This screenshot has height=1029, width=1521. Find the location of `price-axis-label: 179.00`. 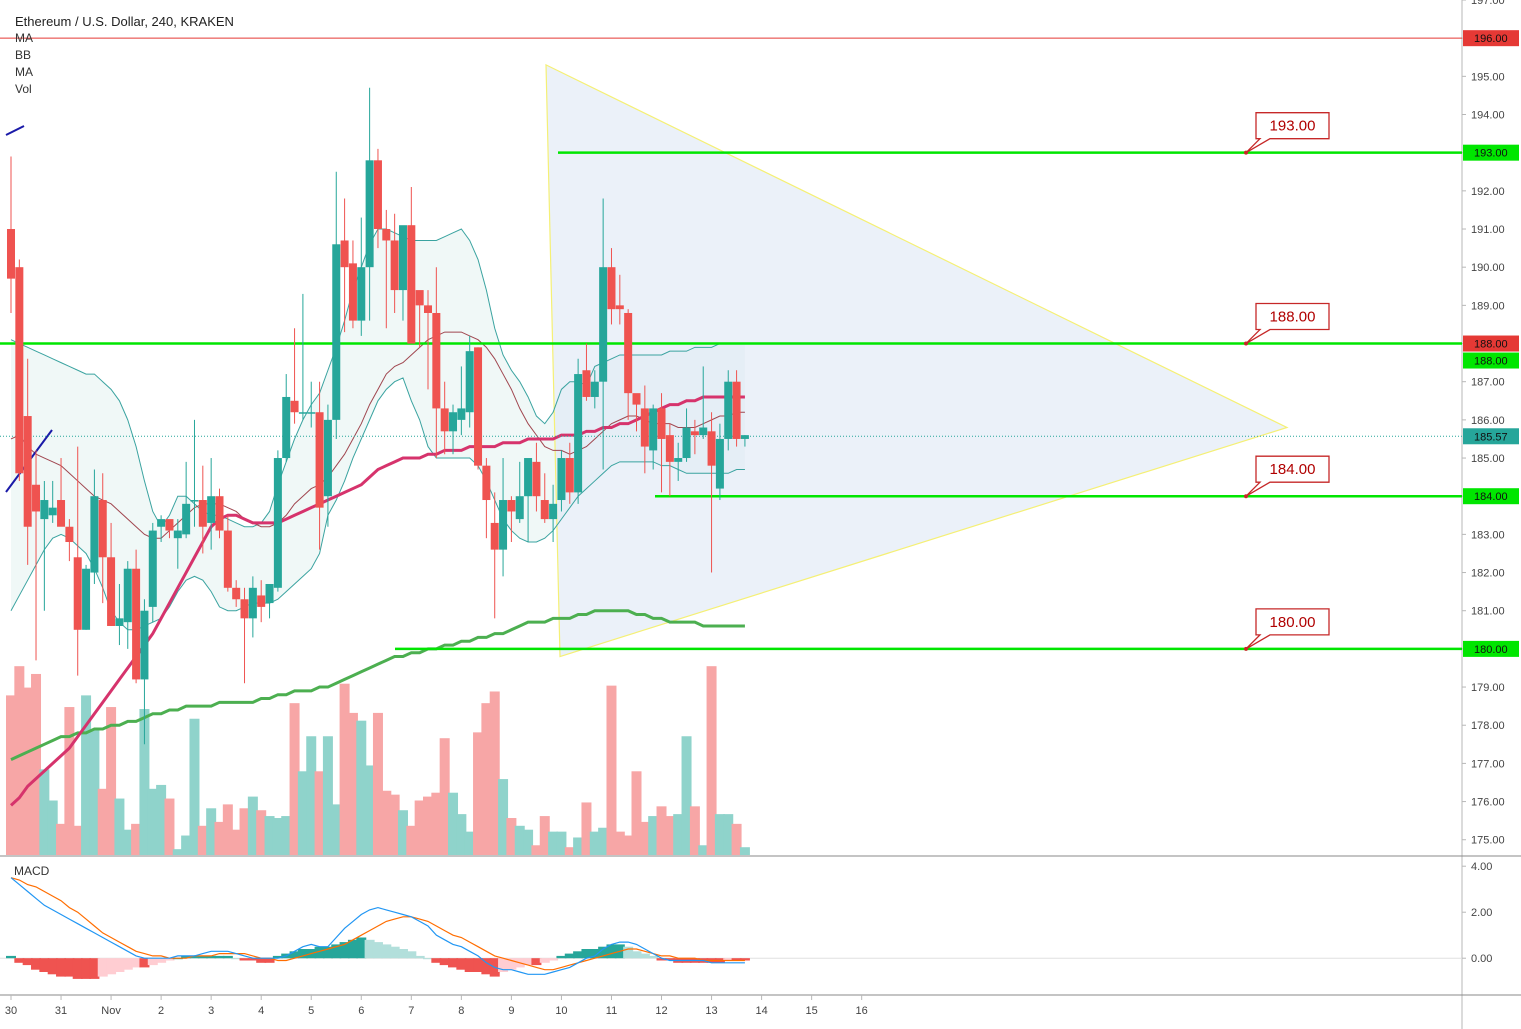

price-axis-label: 179.00 is located at coordinates (1488, 688).